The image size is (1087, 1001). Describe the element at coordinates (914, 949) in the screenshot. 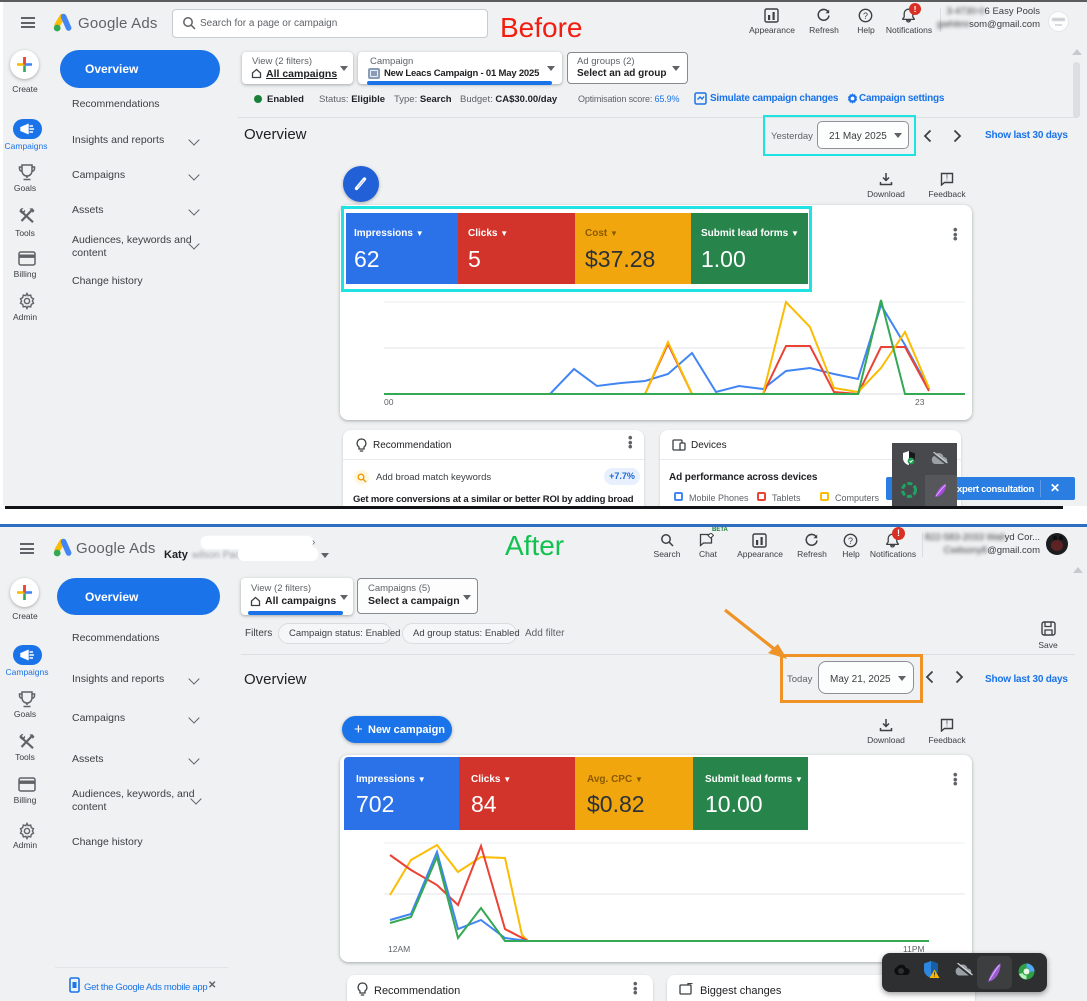

I see `svg-text: 11PM` at that location.